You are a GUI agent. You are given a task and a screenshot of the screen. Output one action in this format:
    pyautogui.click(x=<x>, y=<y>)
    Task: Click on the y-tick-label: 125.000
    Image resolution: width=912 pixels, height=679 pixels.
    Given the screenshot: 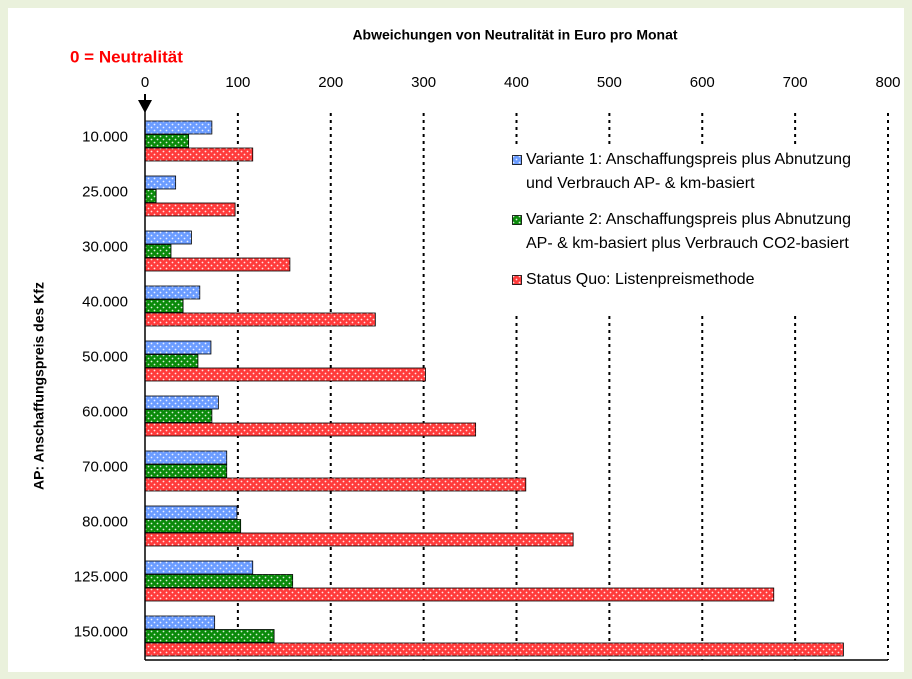 What is the action you would take?
    pyautogui.click(x=101, y=576)
    